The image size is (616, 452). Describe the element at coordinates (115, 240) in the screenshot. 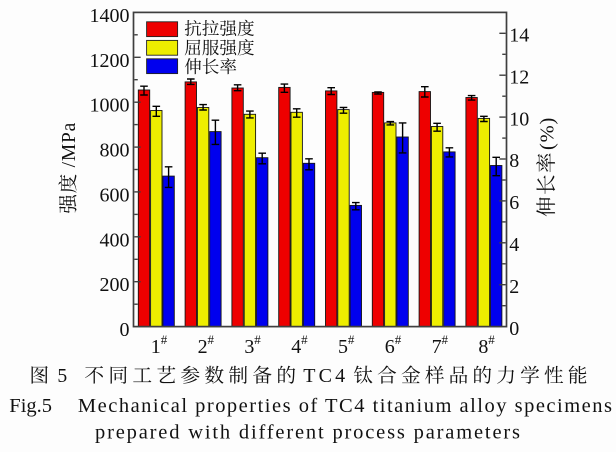

I see `svg-text: 400` at that location.